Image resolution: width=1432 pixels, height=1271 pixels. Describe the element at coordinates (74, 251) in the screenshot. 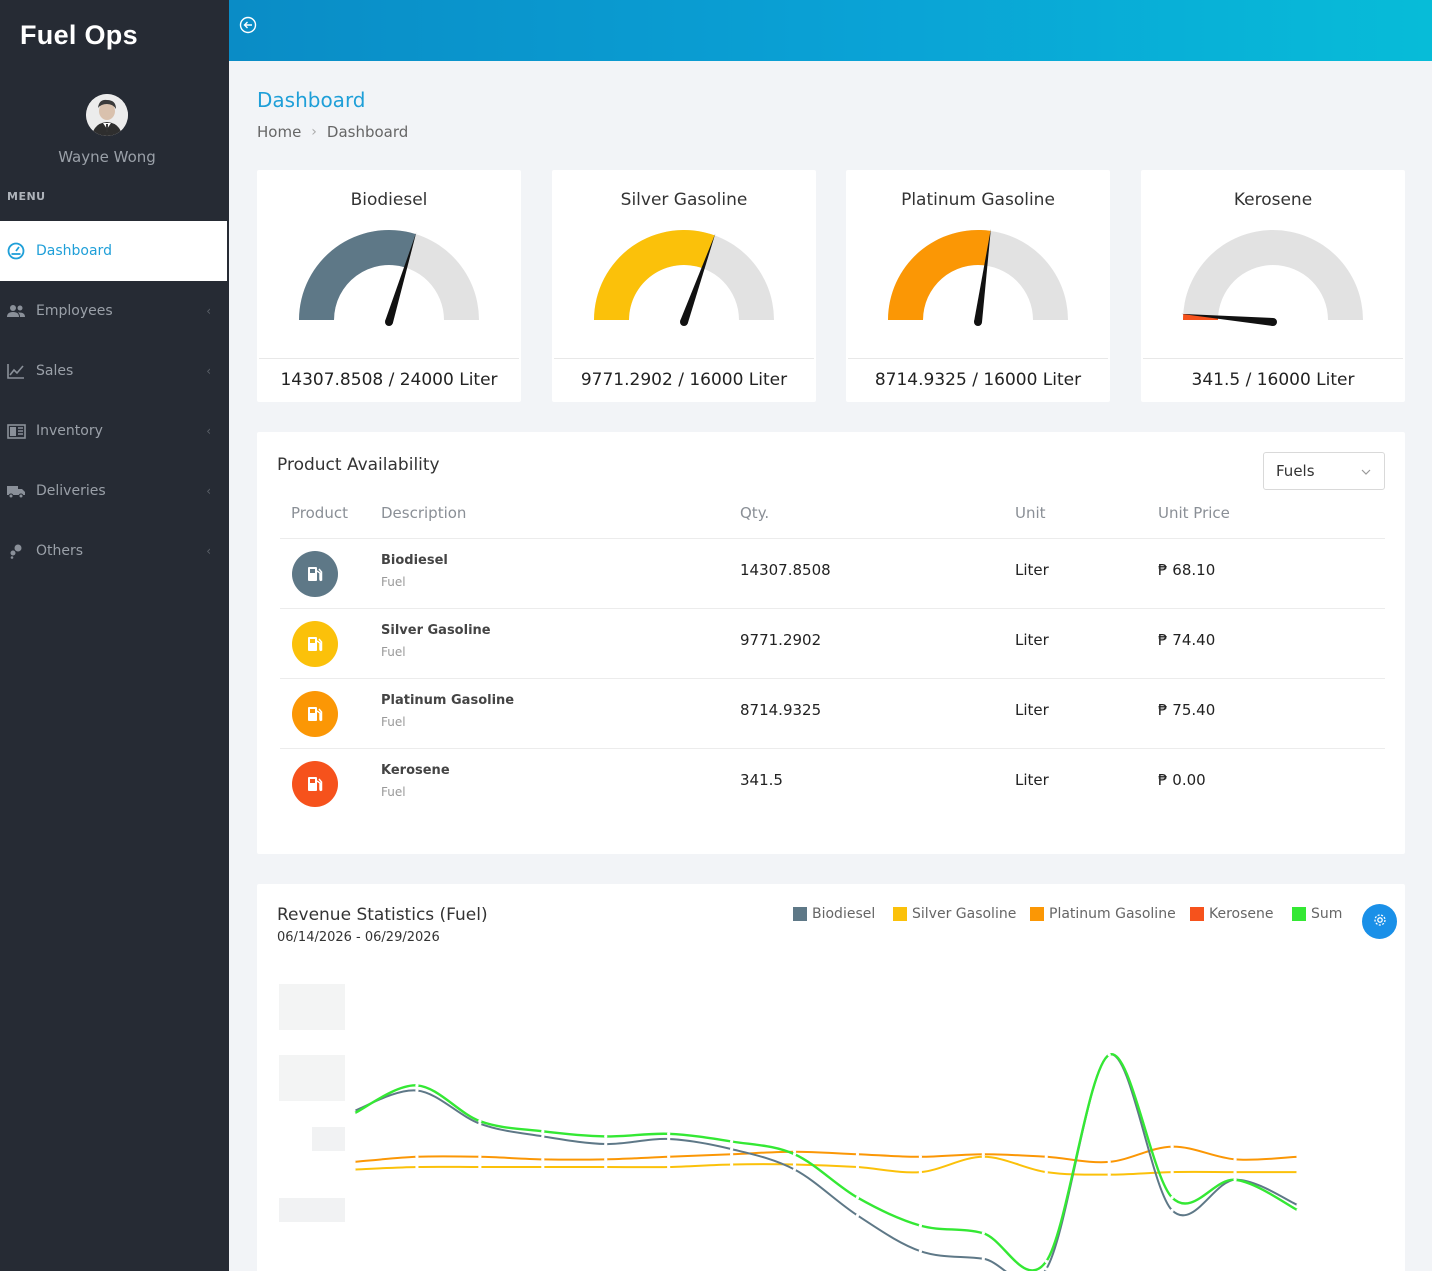

I see `sidebar-item-label: Dashboard` at that location.